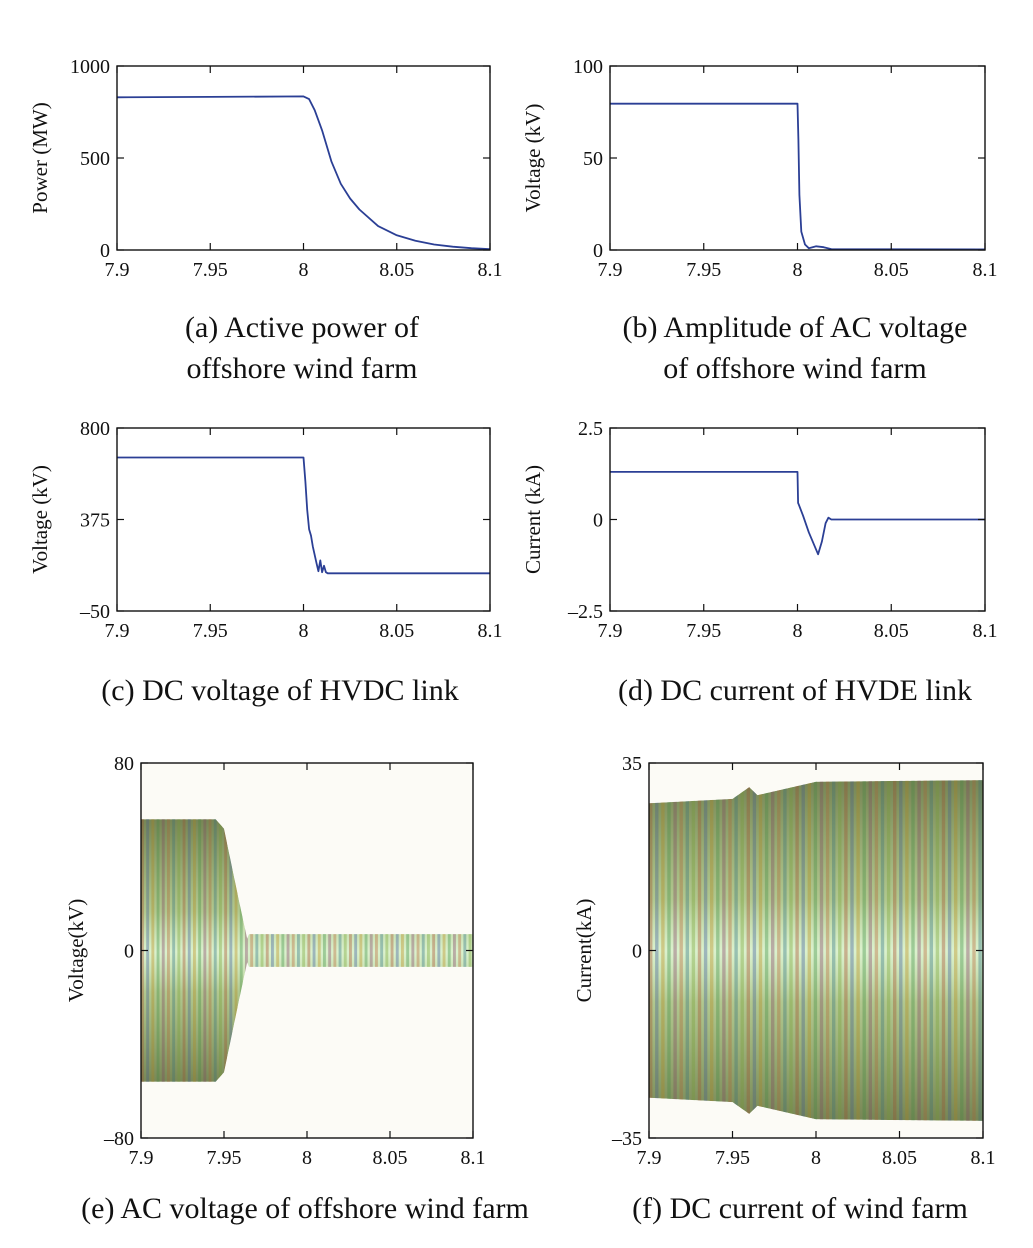 Image resolution: width=1033 pixels, height=1248 pixels. I want to click on chart-a: 7.9 7.95 8 8.05 8.1 0 500 1000 Power (MW), so click(265, 168).